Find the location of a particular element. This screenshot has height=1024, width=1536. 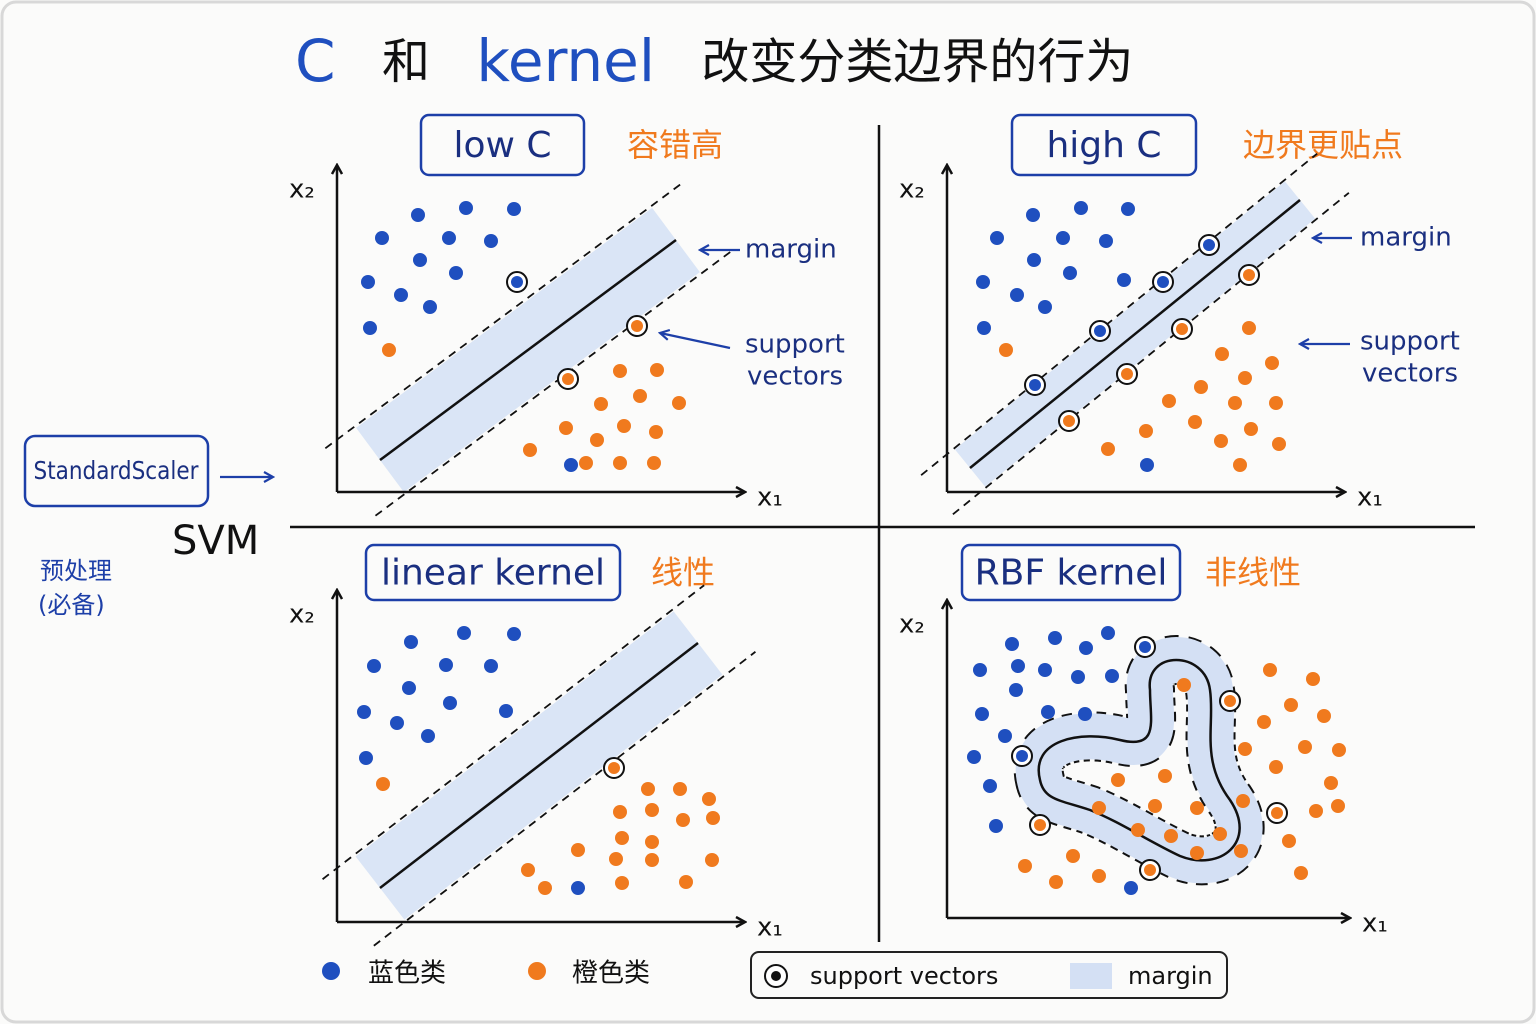

y-axis-label: x₂ is located at coordinates (912, 625).